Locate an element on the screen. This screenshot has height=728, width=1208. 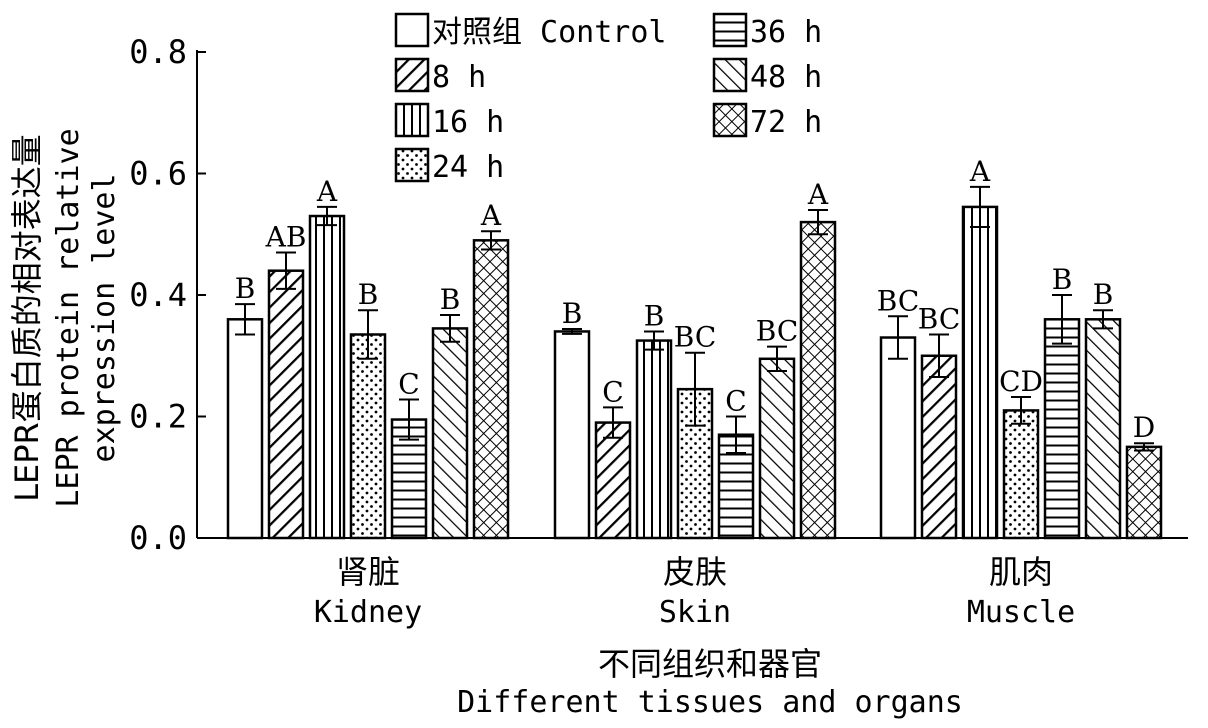
y-axis-title-en-line1: LEPR protein relative is located at coordinates (68, 317).